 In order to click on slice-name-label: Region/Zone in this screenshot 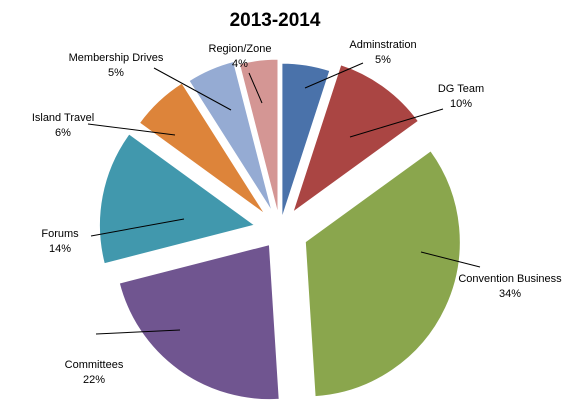, I will do `click(240, 49)`.